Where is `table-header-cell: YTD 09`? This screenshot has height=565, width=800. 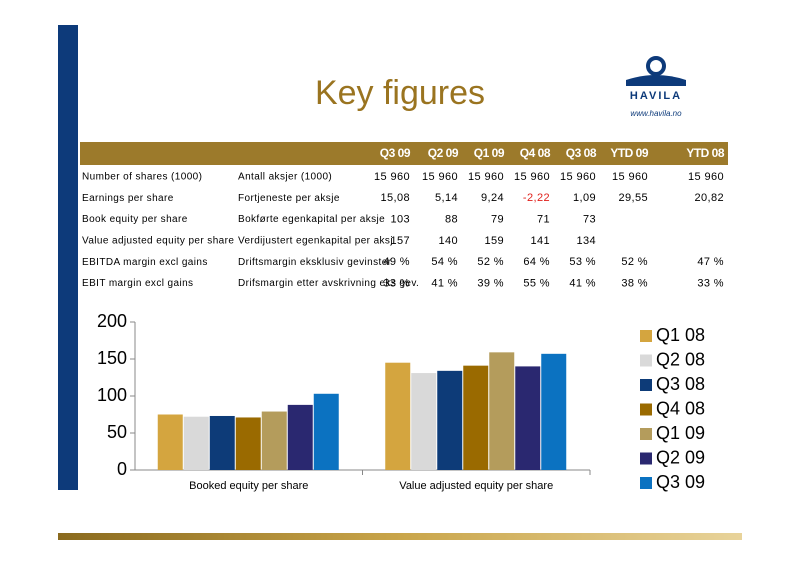
table-header-cell: YTD 09 is located at coordinates (629, 153).